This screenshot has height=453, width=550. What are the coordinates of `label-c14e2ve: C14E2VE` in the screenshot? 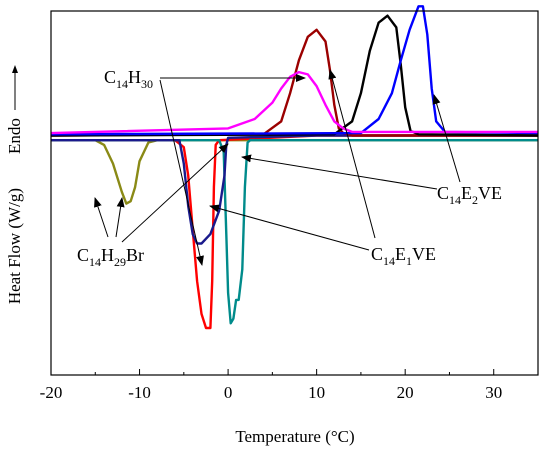 It's located at (469, 195).